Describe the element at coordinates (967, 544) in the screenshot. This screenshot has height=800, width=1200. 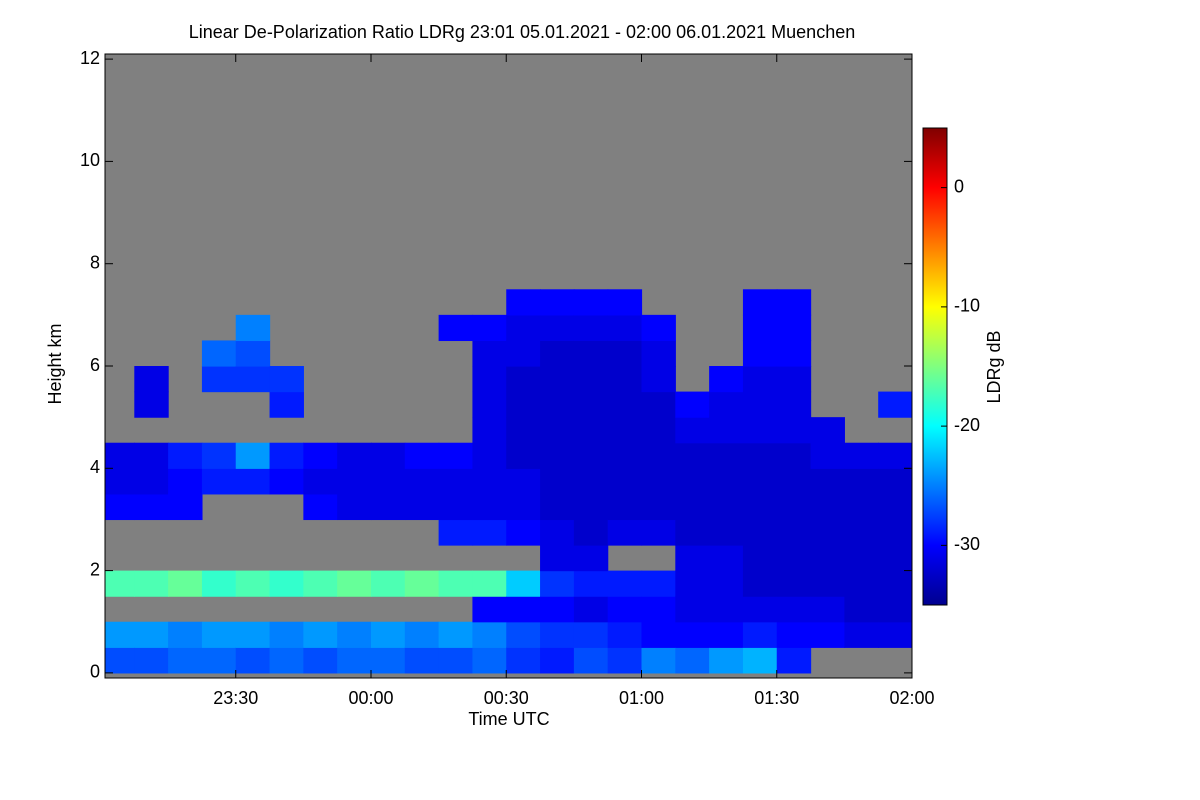
I see `colorbar-tick-label: -30` at that location.